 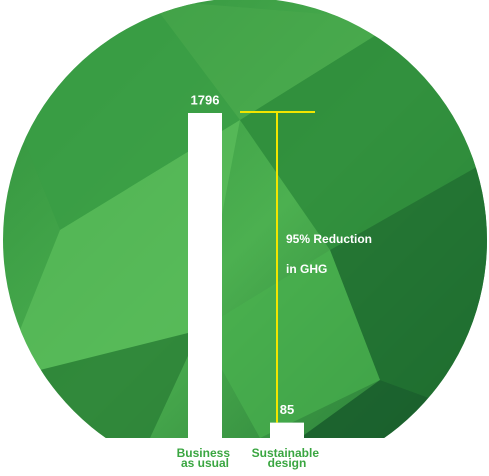 I want to click on label-line: as usual, so click(x=205, y=463).